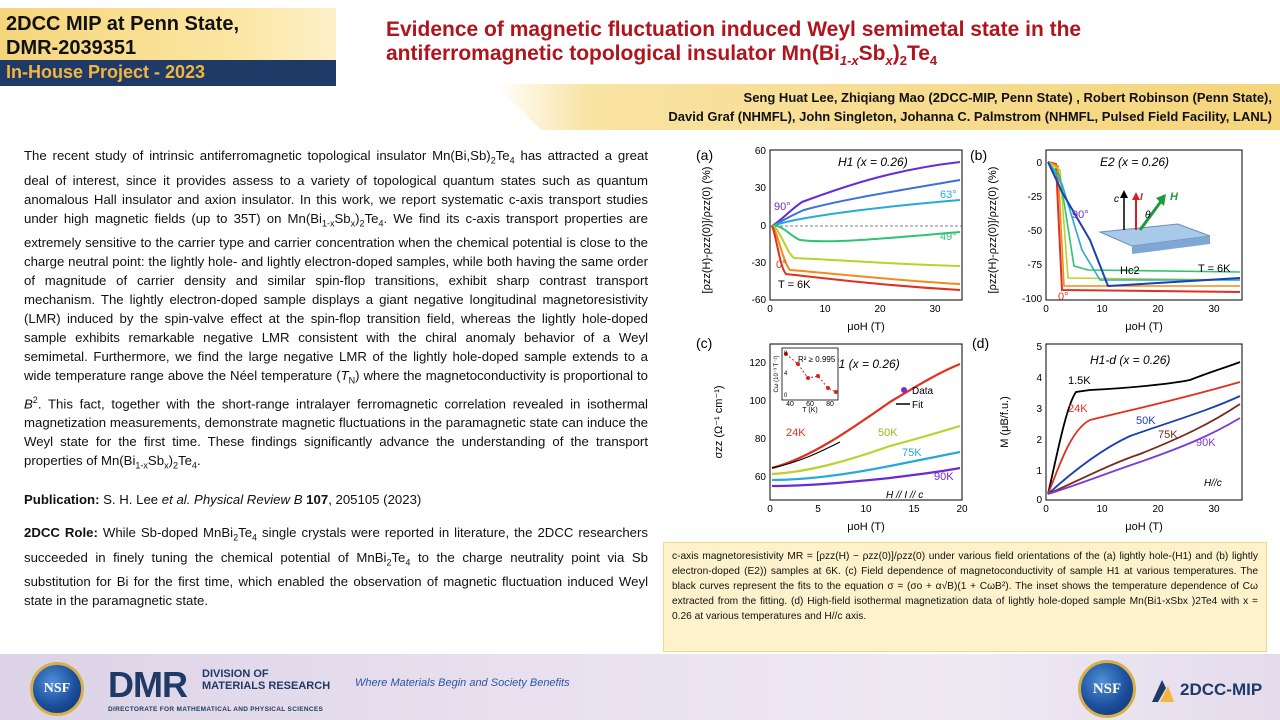 This screenshot has width=1280, height=720. What do you see at coordinates (790, 404) in the screenshot?
I see `c-inset-xtick: 40` at bounding box center [790, 404].